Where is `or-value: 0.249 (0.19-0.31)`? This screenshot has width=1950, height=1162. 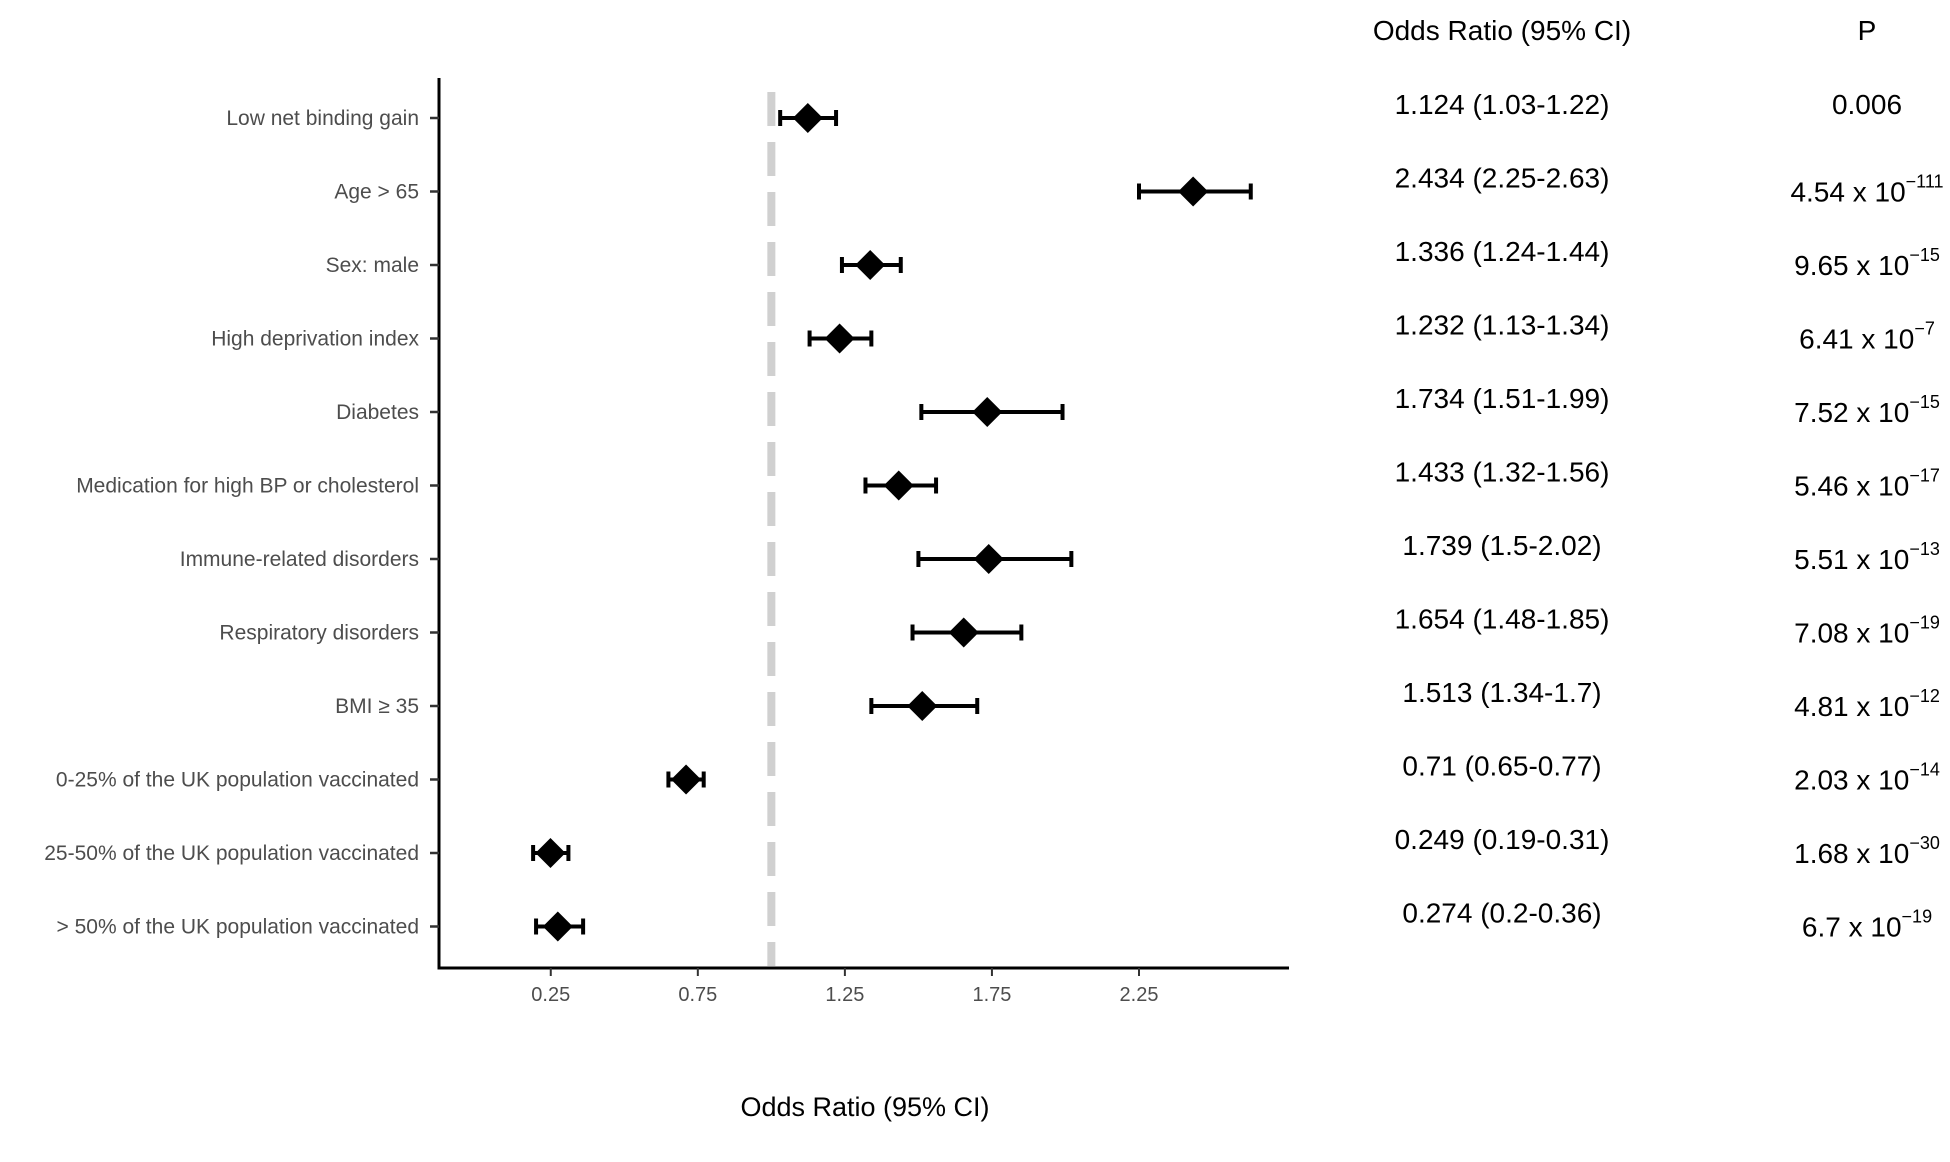
or-value: 0.249 (0.19-0.31) is located at coordinates (1502, 839).